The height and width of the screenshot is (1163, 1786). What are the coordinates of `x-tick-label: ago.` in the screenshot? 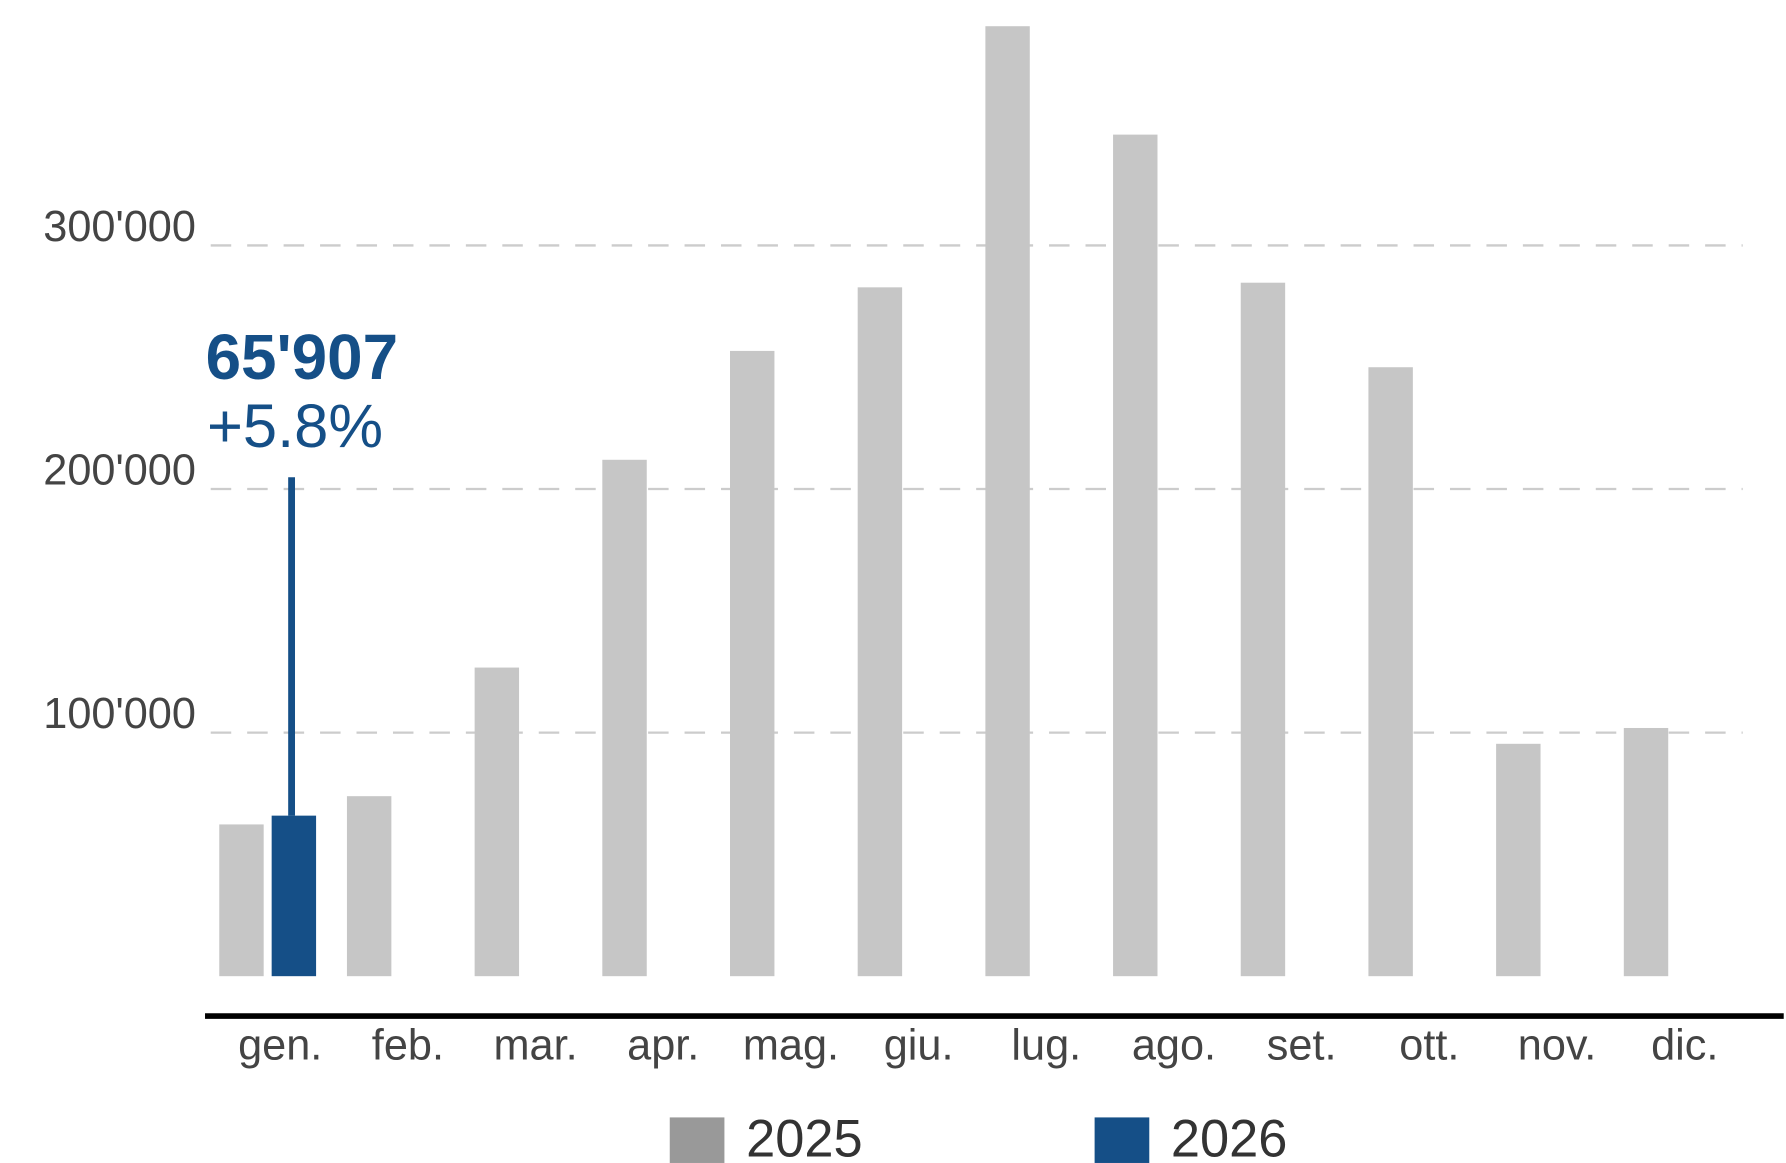 It's located at (1174, 1045).